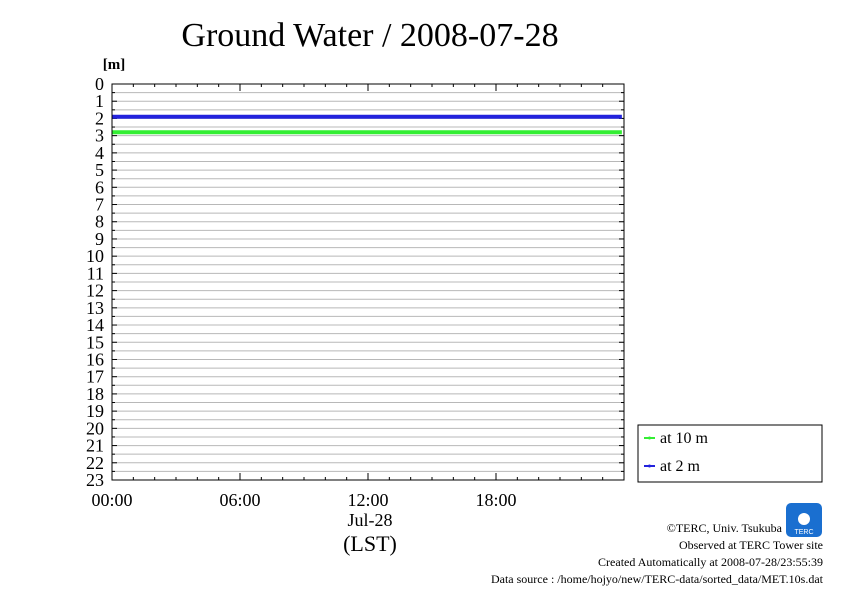 This screenshot has width=842, height=595. I want to click on footer-copyright: ©TERC, Univ. Tsukuba, so click(725, 528).